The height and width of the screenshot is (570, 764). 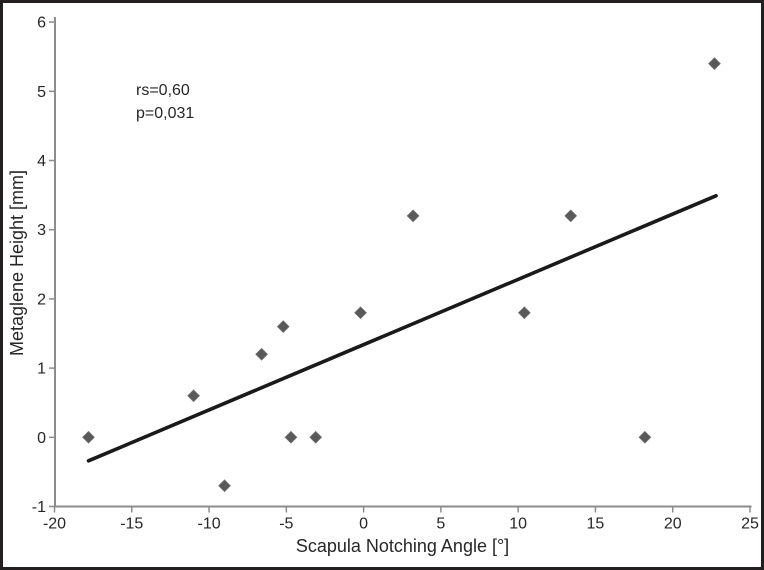 What do you see at coordinates (41, 23) in the screenshot?
I see `y-tick-label: 6` at bounding box center [41, 23].